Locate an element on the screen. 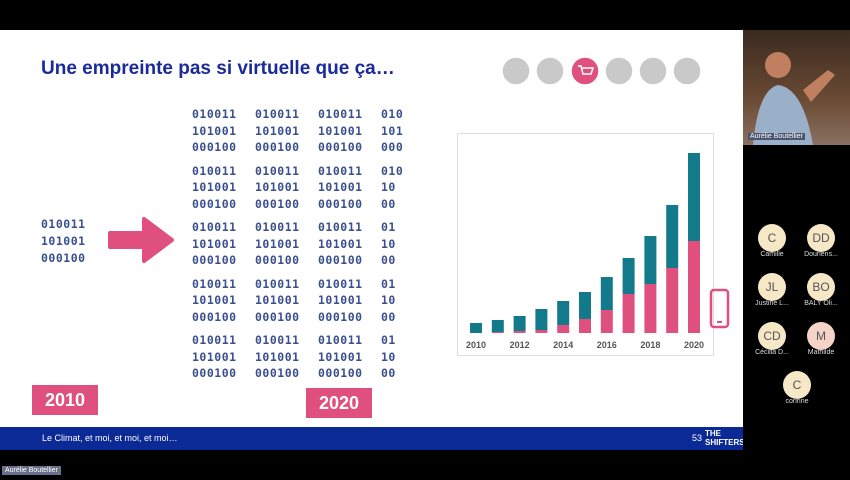 The height and width of the screenshot is (480, 850). year-label: 2020 is located at coordinates (339, 403).